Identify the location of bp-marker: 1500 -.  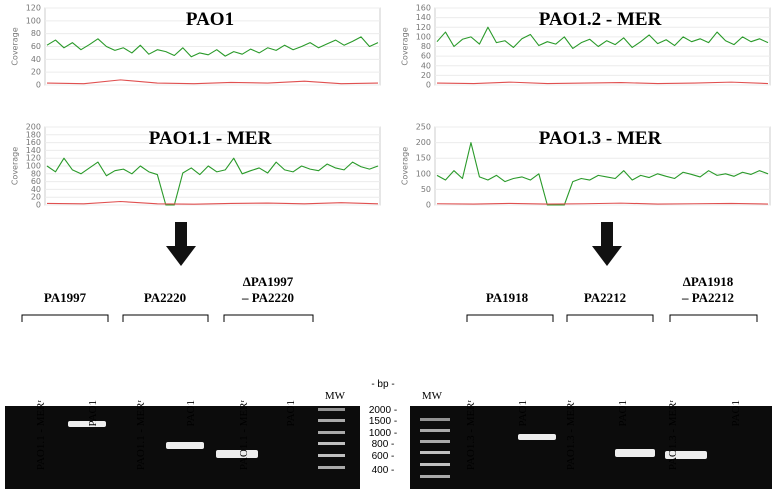
(383, 421).